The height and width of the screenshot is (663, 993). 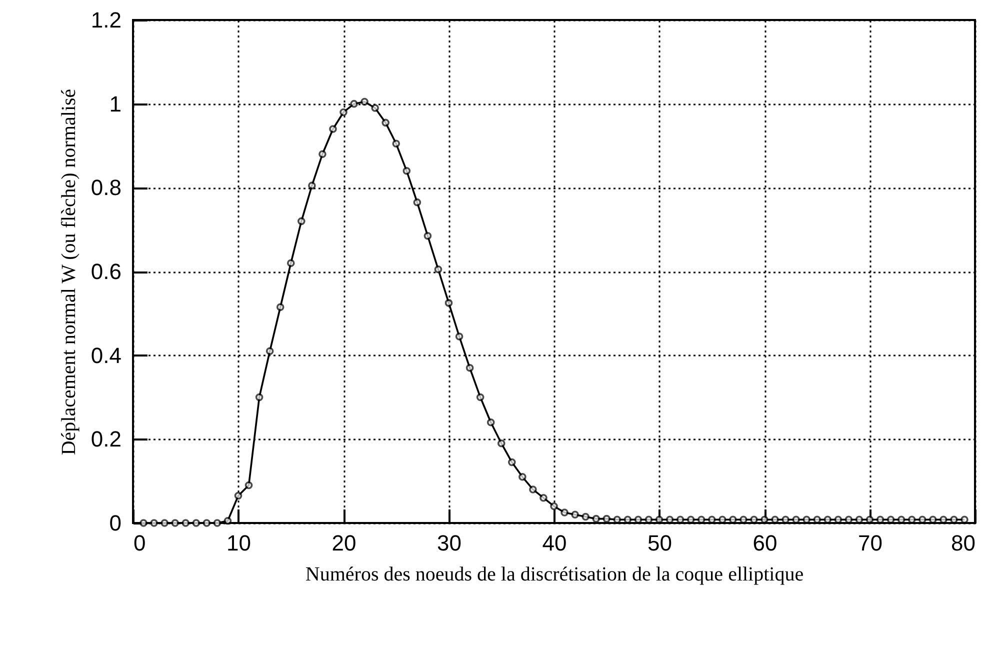 What do you see at coordinates (963, 543) in the screenshot?
I see `x-tick-label: 80` at bounding box center [963, 543].